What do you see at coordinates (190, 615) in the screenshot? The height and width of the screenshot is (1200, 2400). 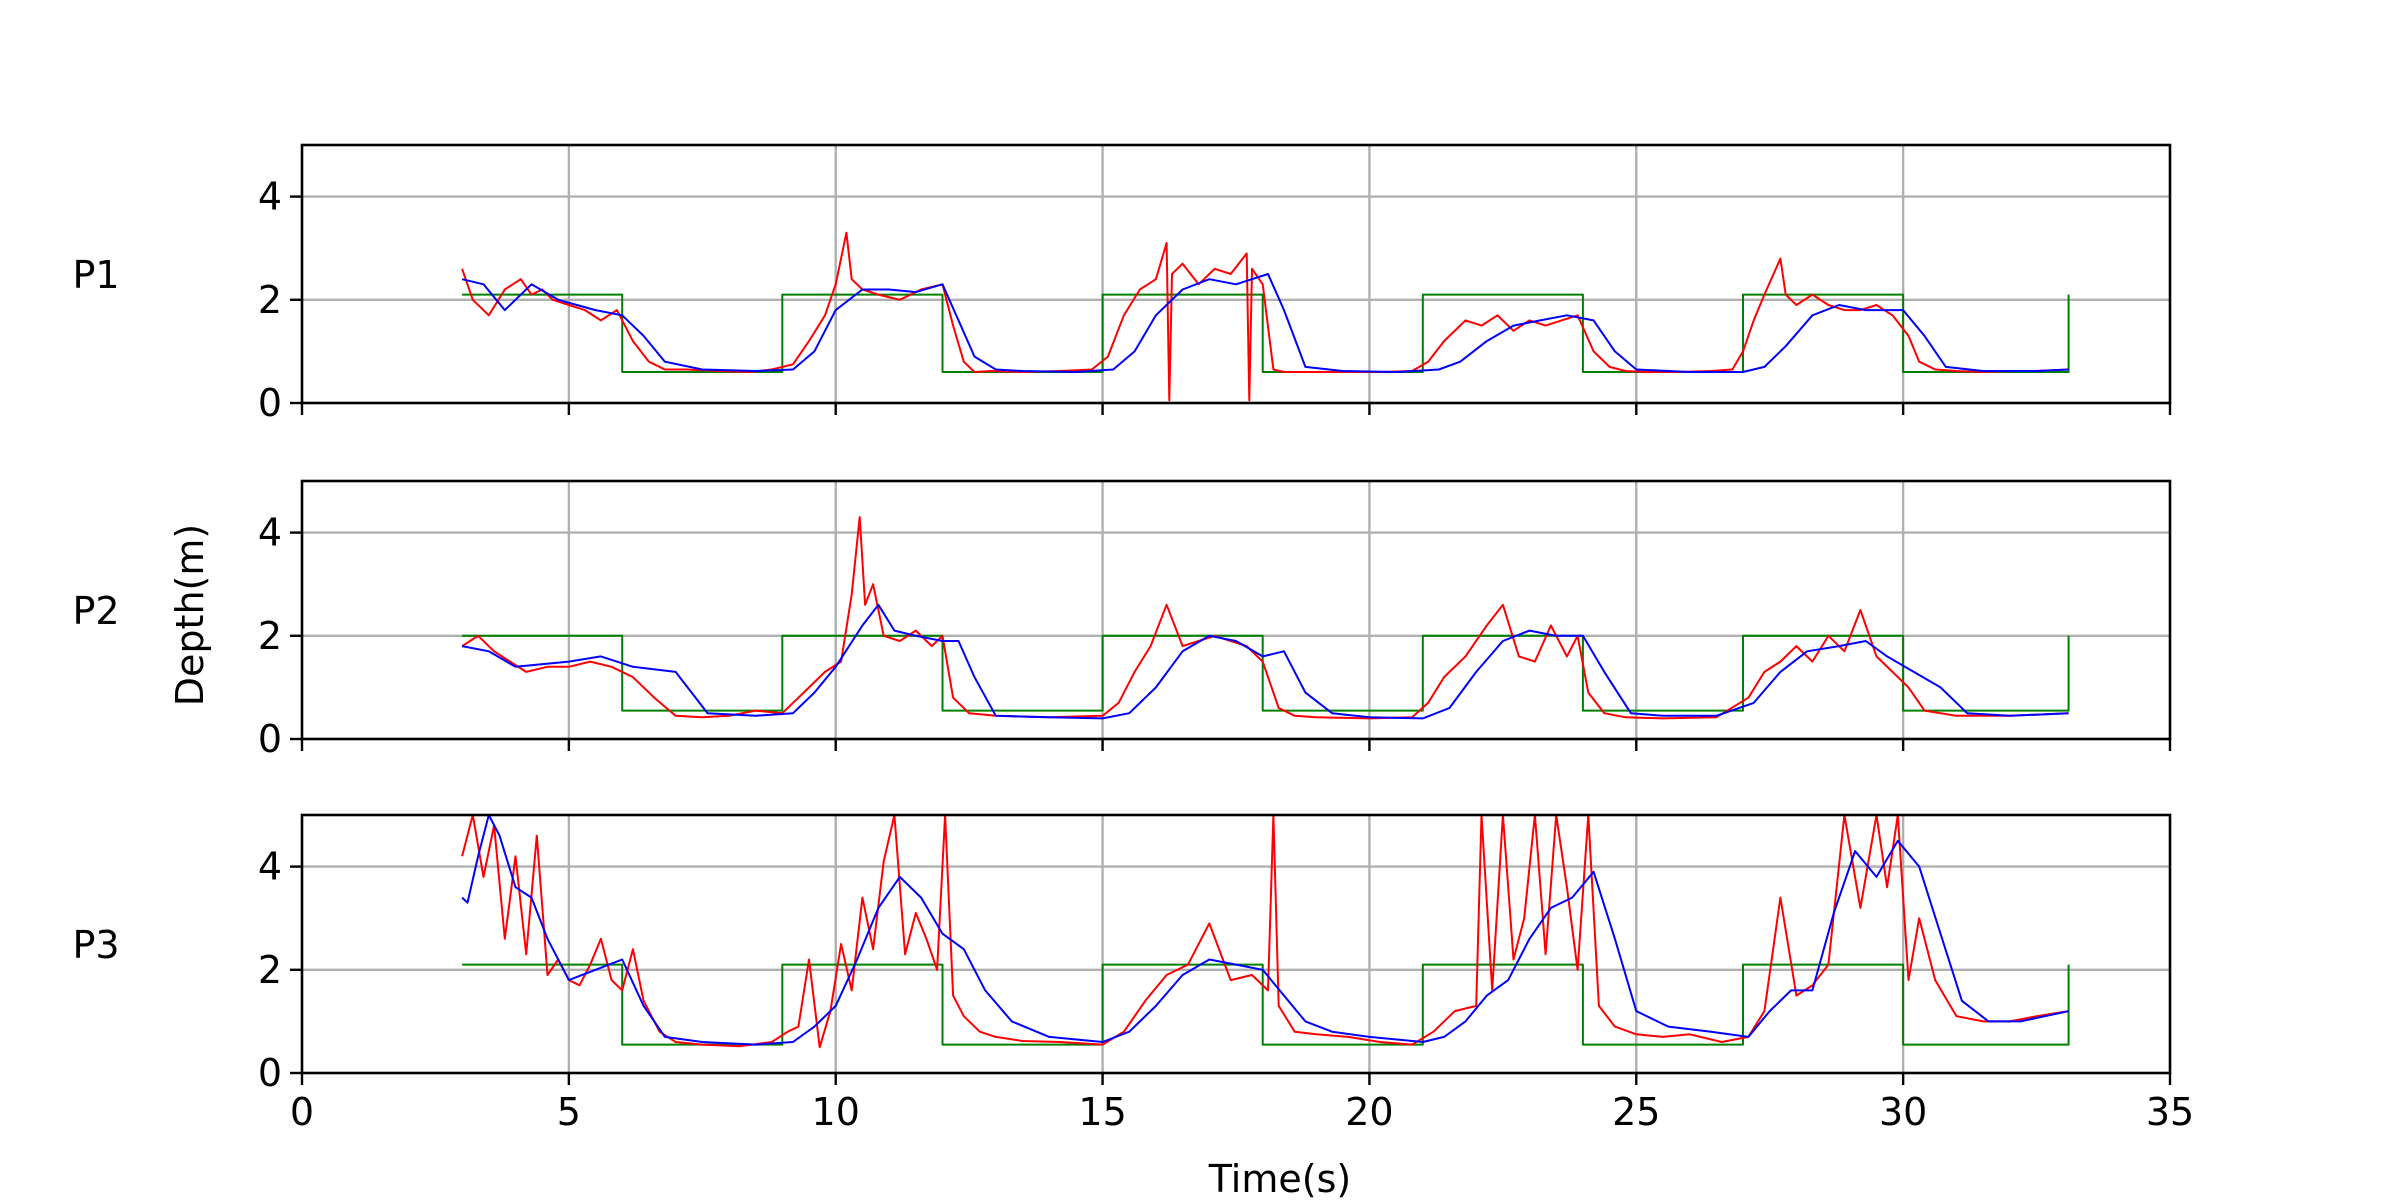 I see `y-axis-label: Depth(m)` at bounding box center [190, 615].